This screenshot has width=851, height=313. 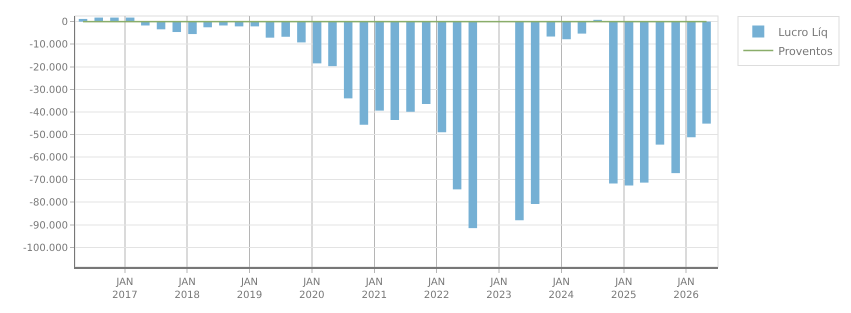 What do you see at coordinates (48, 135) in the screenshot?
I see `y-tick-label: -50.000` at bounding box center [48, 135].